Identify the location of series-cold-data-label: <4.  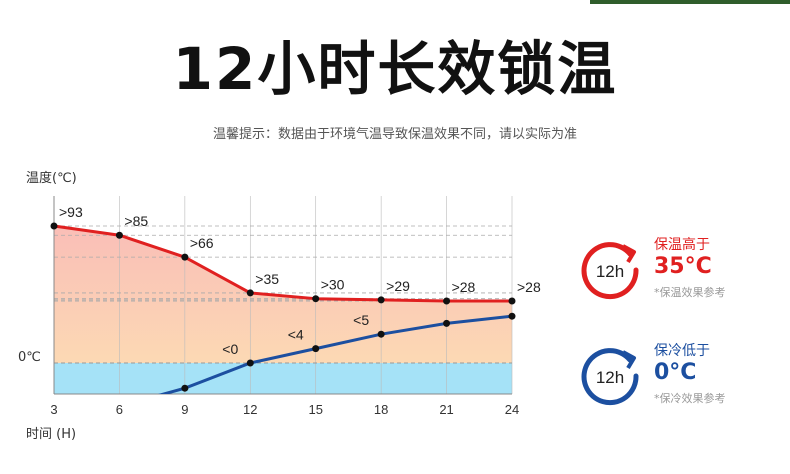
(296, 335).